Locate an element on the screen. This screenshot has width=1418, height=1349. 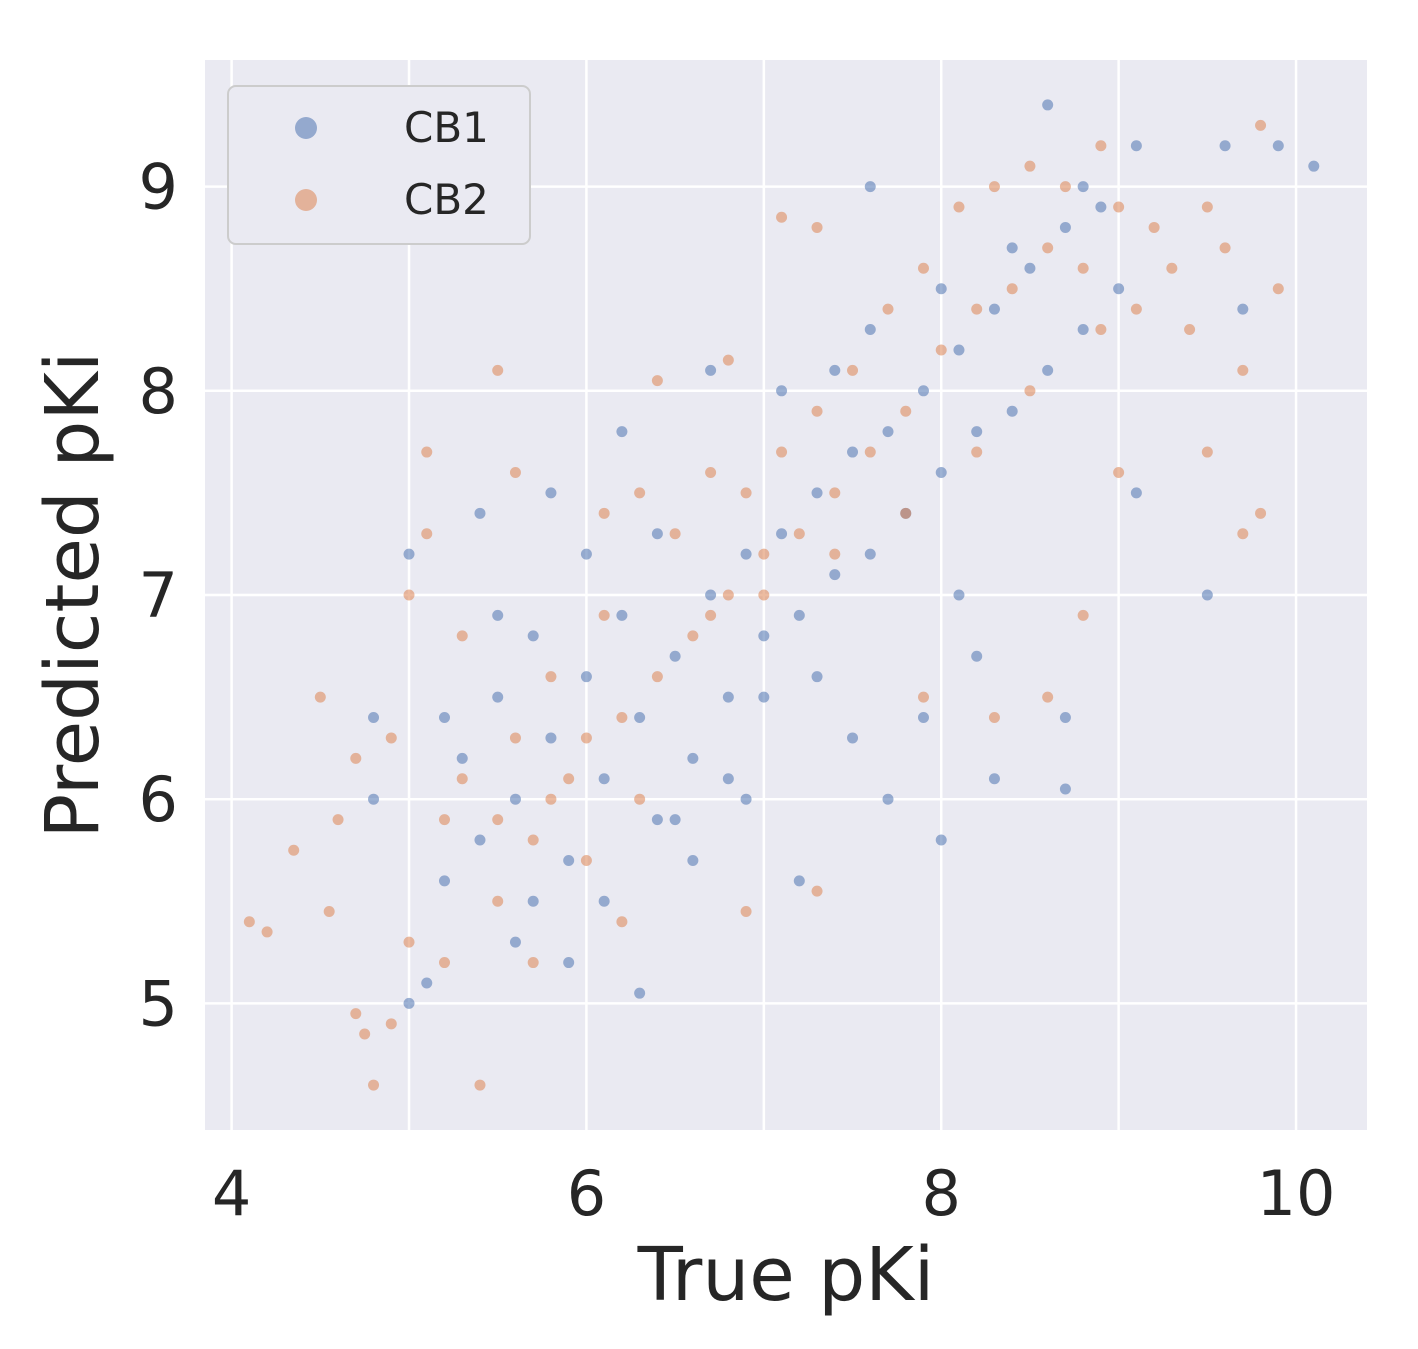
x-tick-label: 10 is located at coordinates (1296, 1193).